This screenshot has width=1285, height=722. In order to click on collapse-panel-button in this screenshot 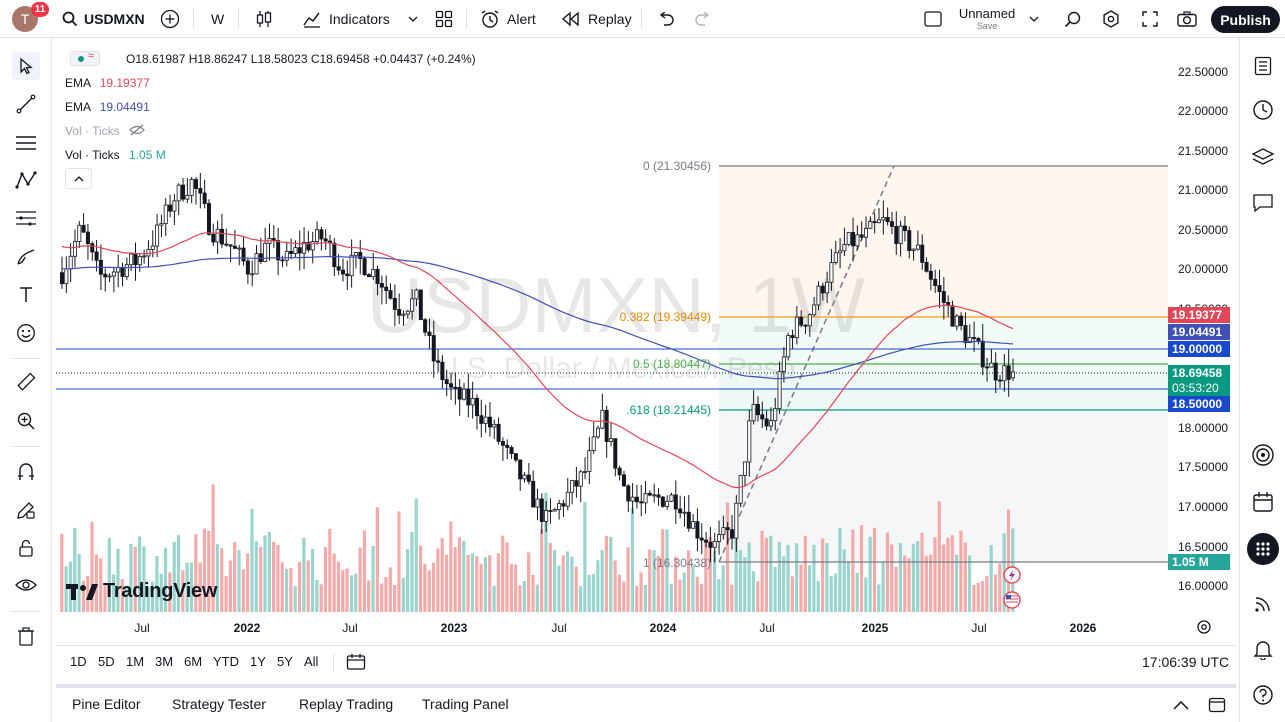, I will do `click(1181, 705)`.